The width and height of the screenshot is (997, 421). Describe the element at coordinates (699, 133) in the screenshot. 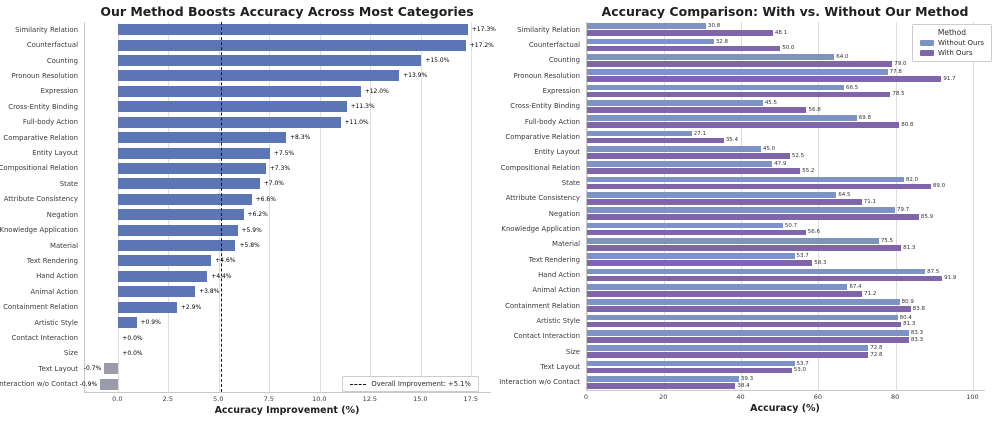

I see `bar-value-label: 27.1` at that location.